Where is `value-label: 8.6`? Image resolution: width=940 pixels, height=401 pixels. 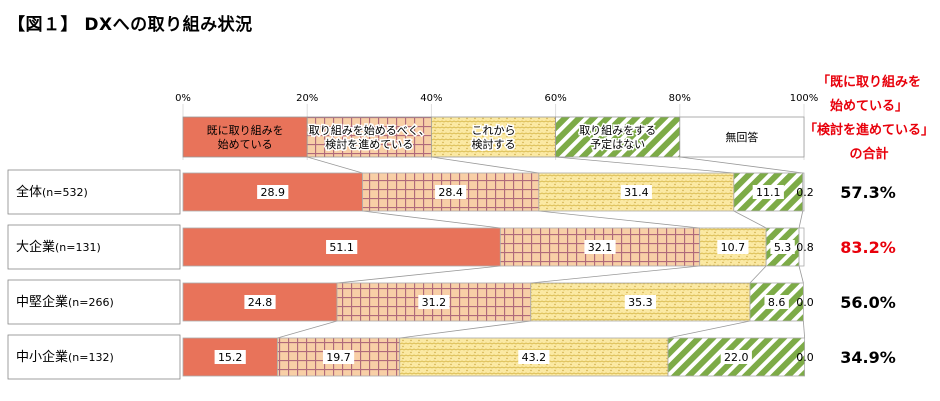 value-label: 8.6 is located at coordinates (777, 302).